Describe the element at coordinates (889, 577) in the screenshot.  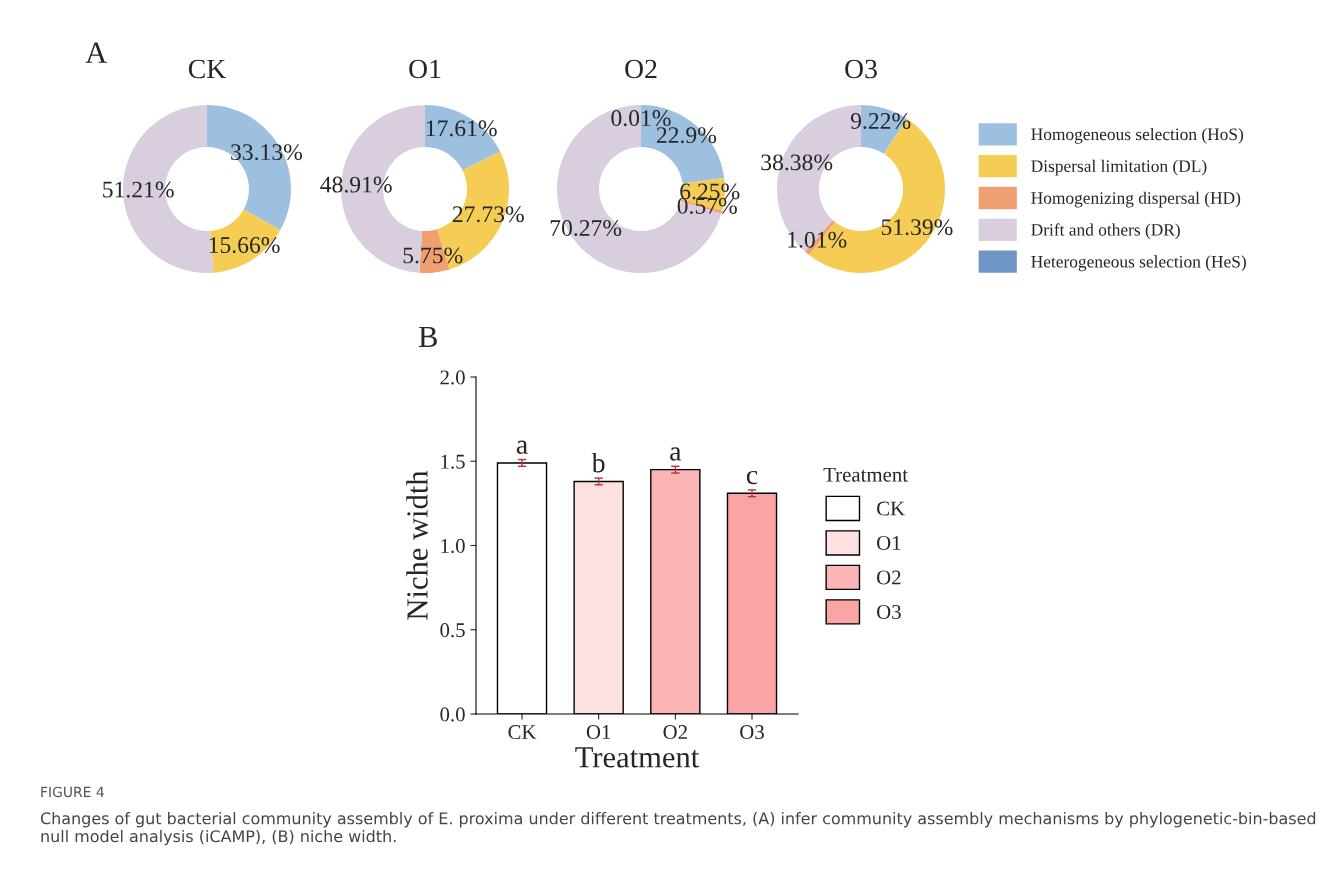
I see `legend-label: O2` at that location.